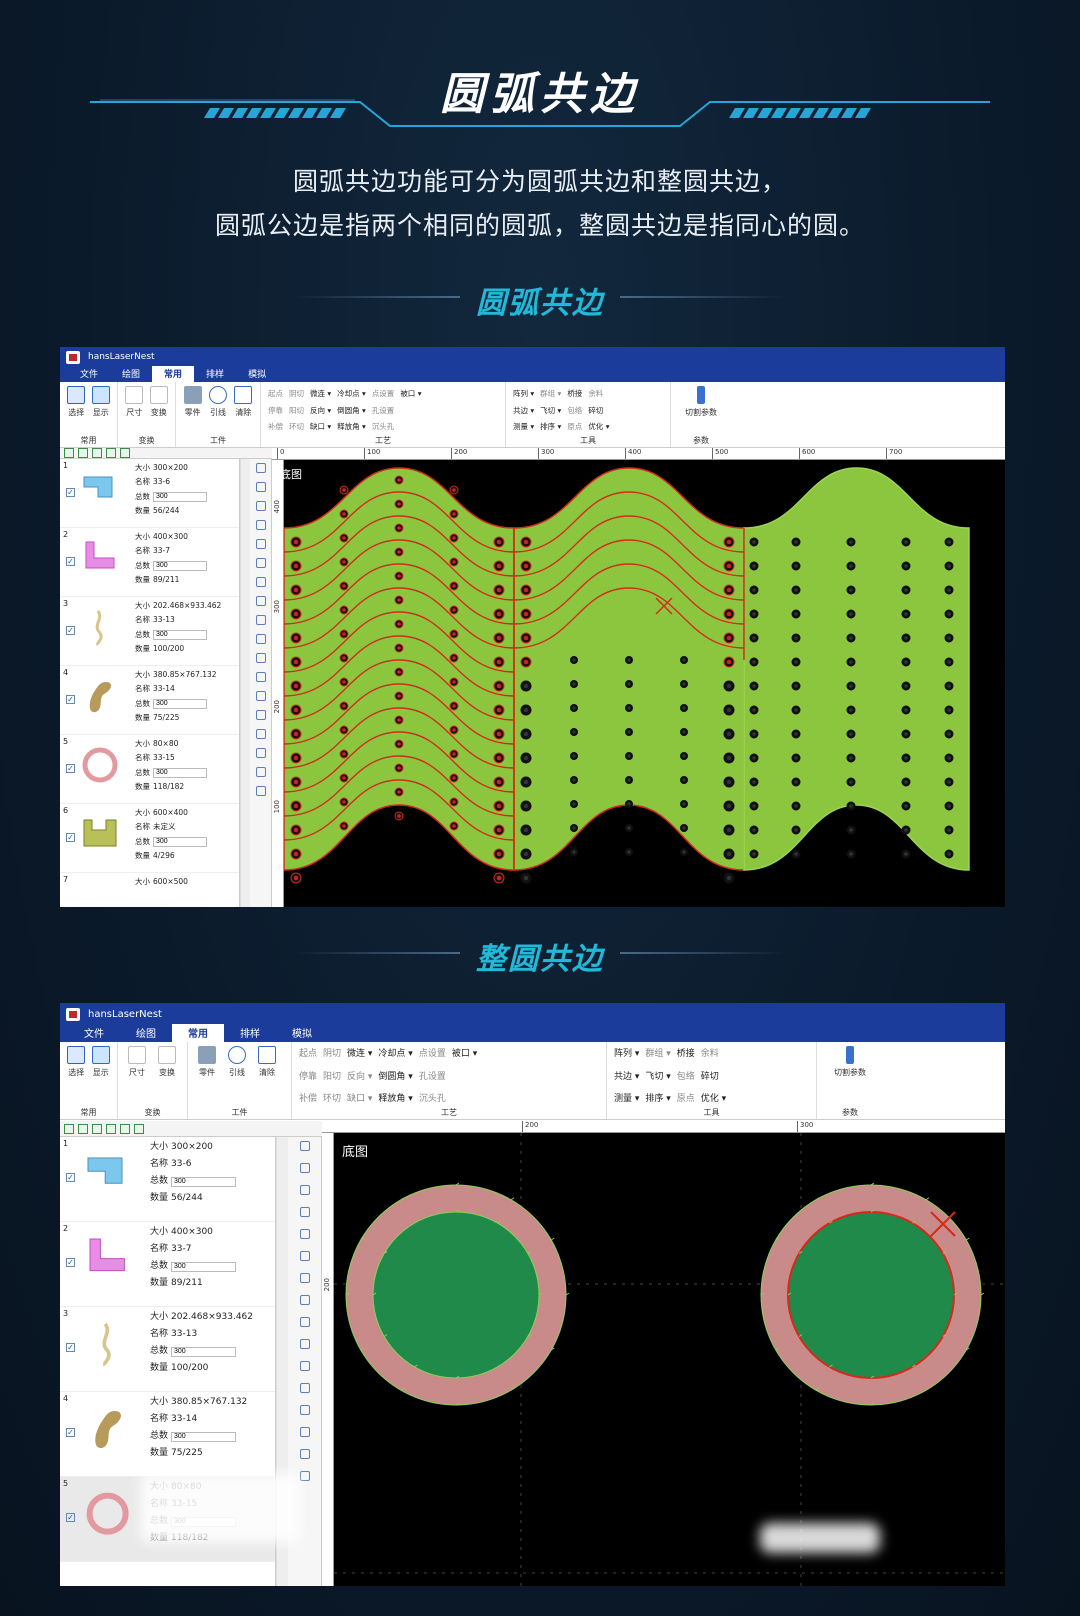 This screenshot has height=1616, width=1080. Describe the element at coordinates (260, 772) in the screenshot. I see `mirror-icon` at that location.